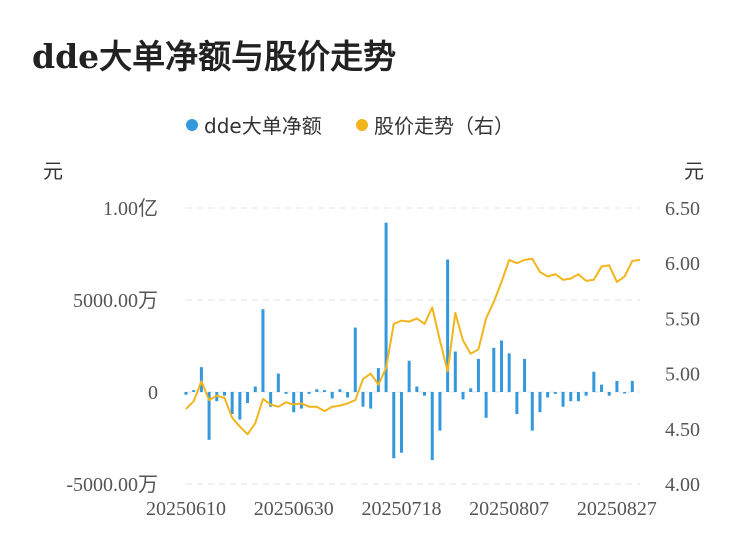 The width and height of the screenshot is (750, 558). Describe the element at coordinates (682, 485) in the screenshot. I see `right-axis-tick-label: 4.00` at that location.